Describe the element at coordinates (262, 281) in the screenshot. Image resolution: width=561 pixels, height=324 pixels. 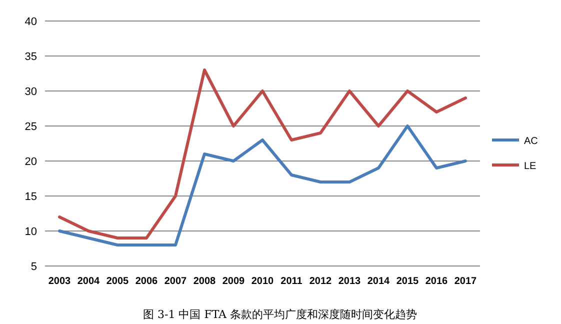
I see `x-tick-label: 2010` at that location.